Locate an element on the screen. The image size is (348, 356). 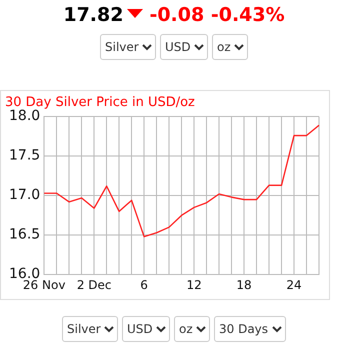
text: -0.08 is located at coordinates (177, 15).